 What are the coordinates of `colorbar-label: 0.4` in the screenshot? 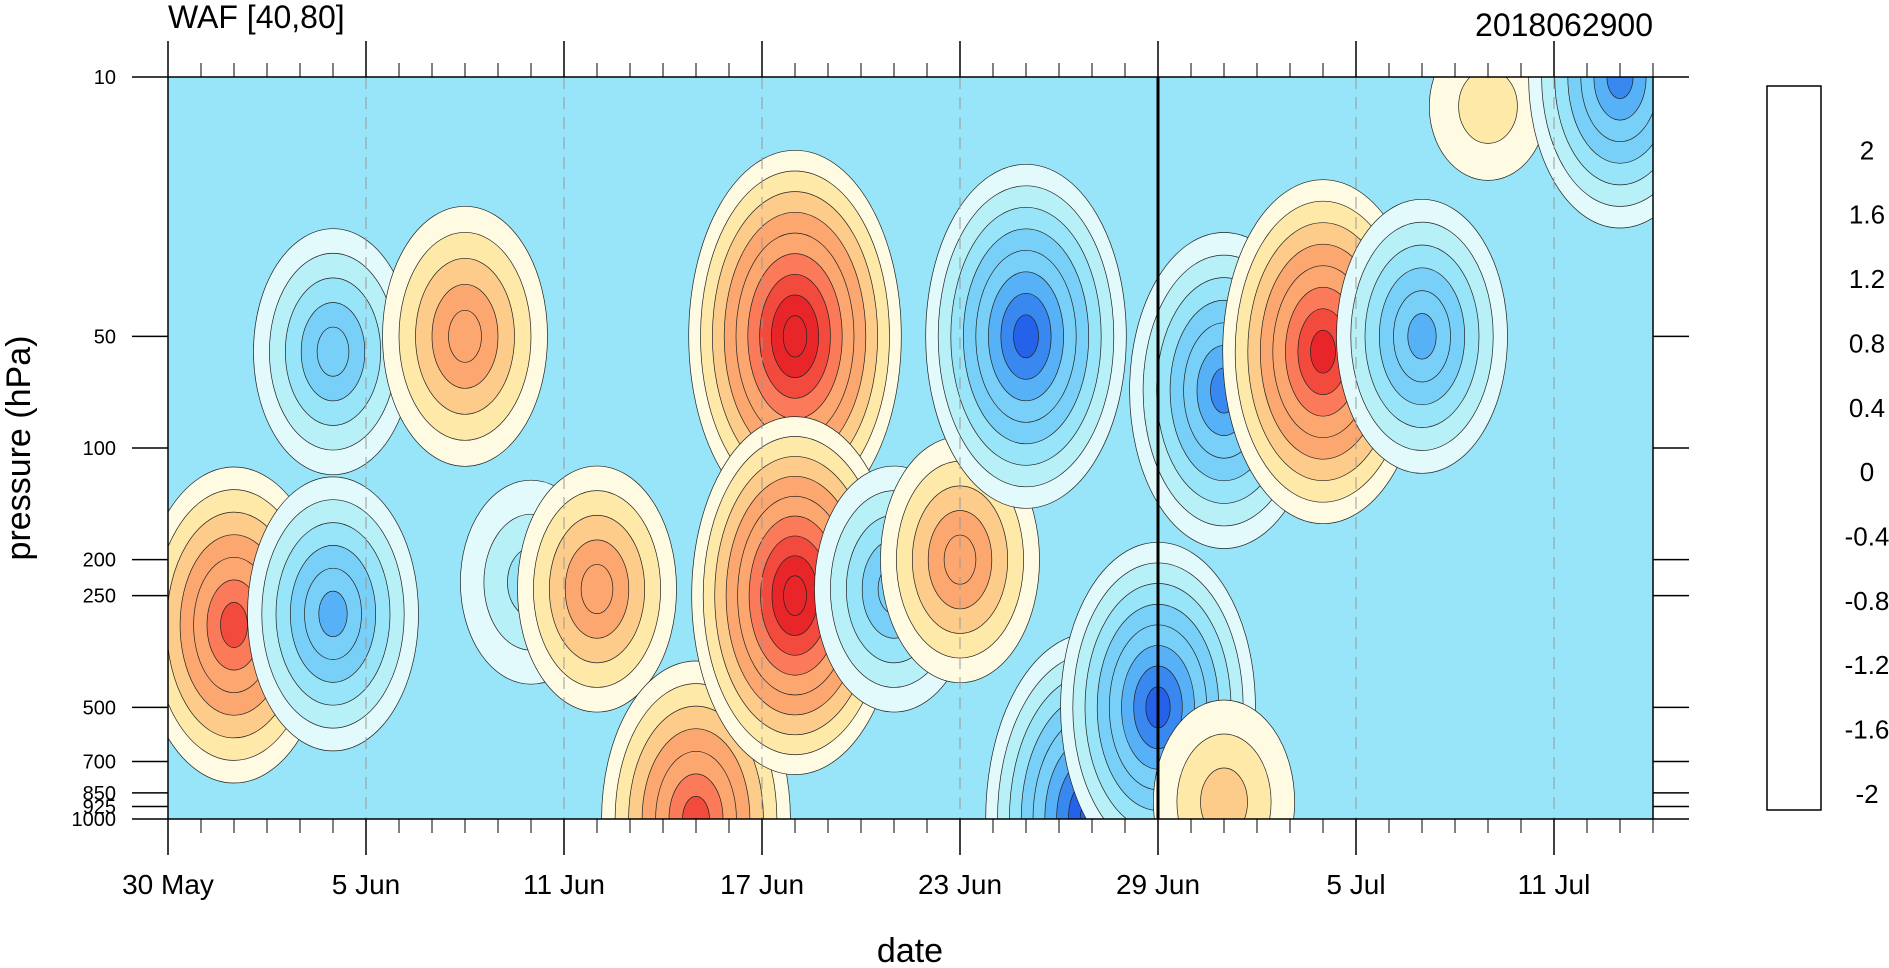 It's located at (1867, 408).